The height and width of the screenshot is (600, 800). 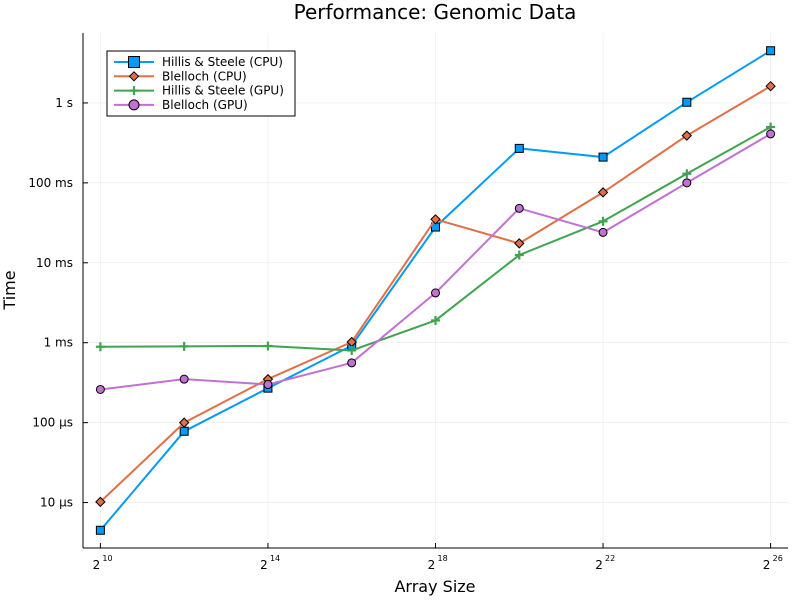 What do you see at coordinates (778, 558) in the screenshot?
I see `x-tick-exponent: 26` at bounding box center [778, 558].